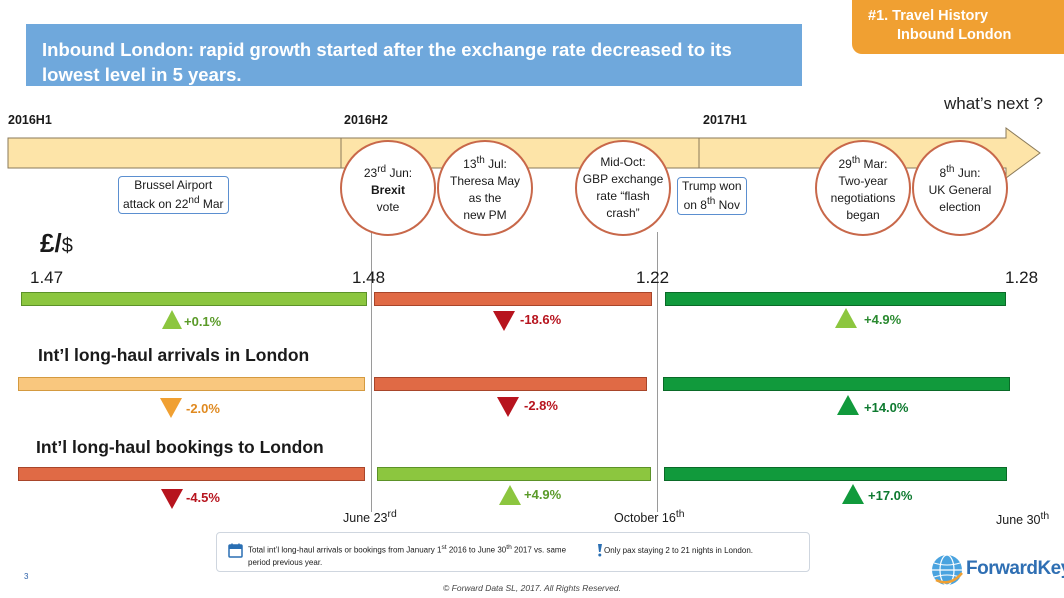 Image resolution: width=1064 pixels, height=598 pixels. Describe the element at coordinates (510, 384) in the screenshot. I see `arrivals-bar-2016h2` at that location.